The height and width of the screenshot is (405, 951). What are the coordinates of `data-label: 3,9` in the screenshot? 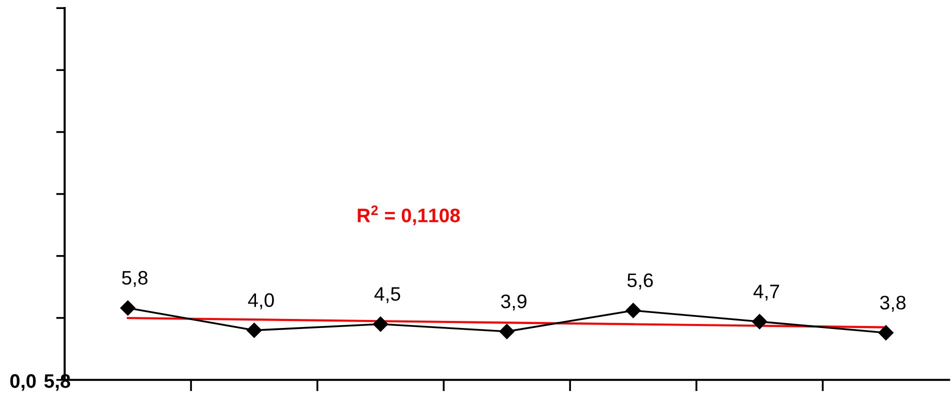 It's located at (513, 302).